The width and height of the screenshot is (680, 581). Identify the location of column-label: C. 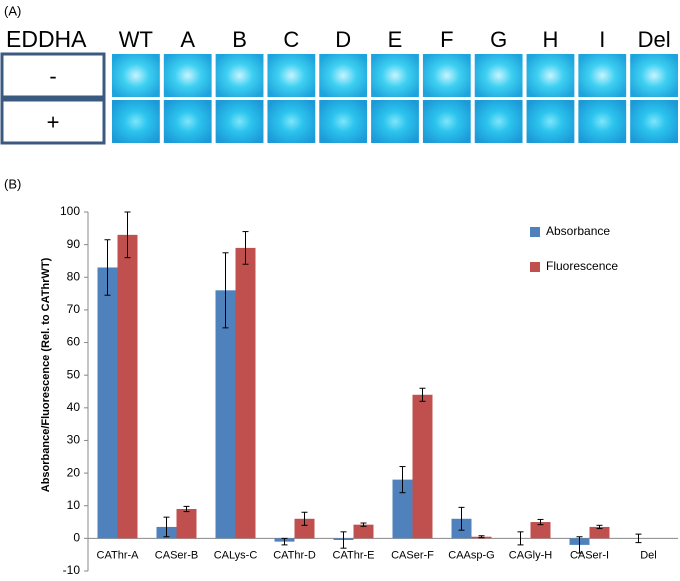
(291, 39).